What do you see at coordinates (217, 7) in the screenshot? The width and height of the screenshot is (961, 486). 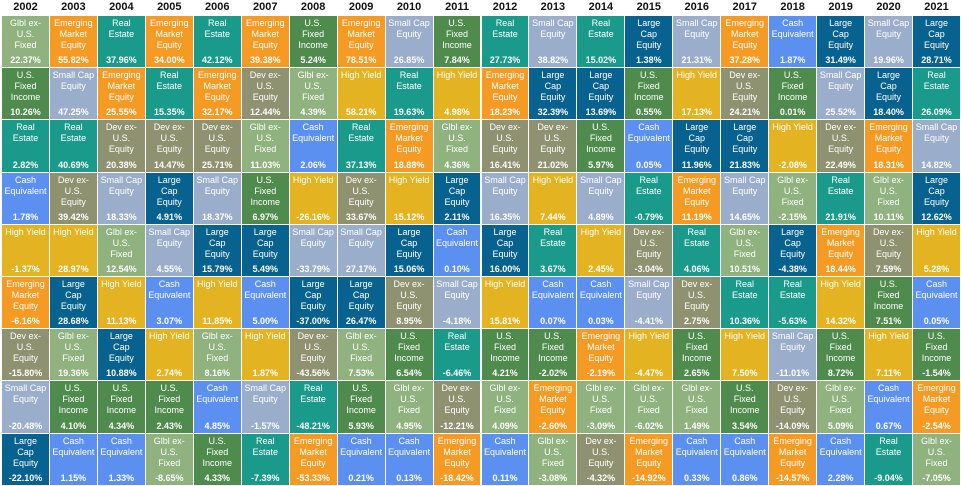 I see `year-header: 2006` at bounding box center [217, 7].